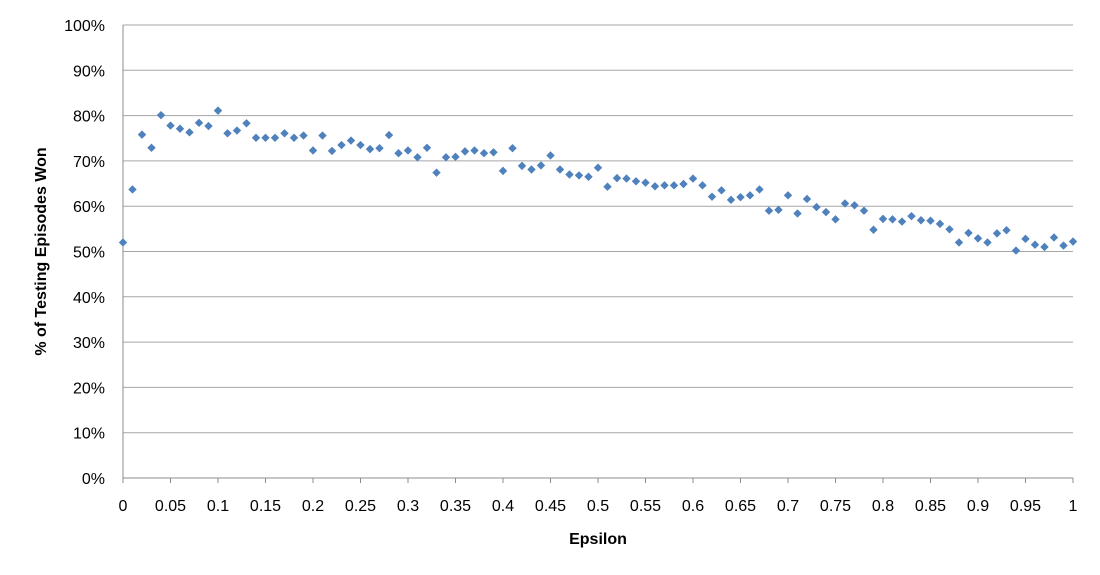 This screenshot has height=575, width=1100. Describe the element at coordinates (89, 207) in the screenshot. I see `y-tick-label: 60%` at that location.